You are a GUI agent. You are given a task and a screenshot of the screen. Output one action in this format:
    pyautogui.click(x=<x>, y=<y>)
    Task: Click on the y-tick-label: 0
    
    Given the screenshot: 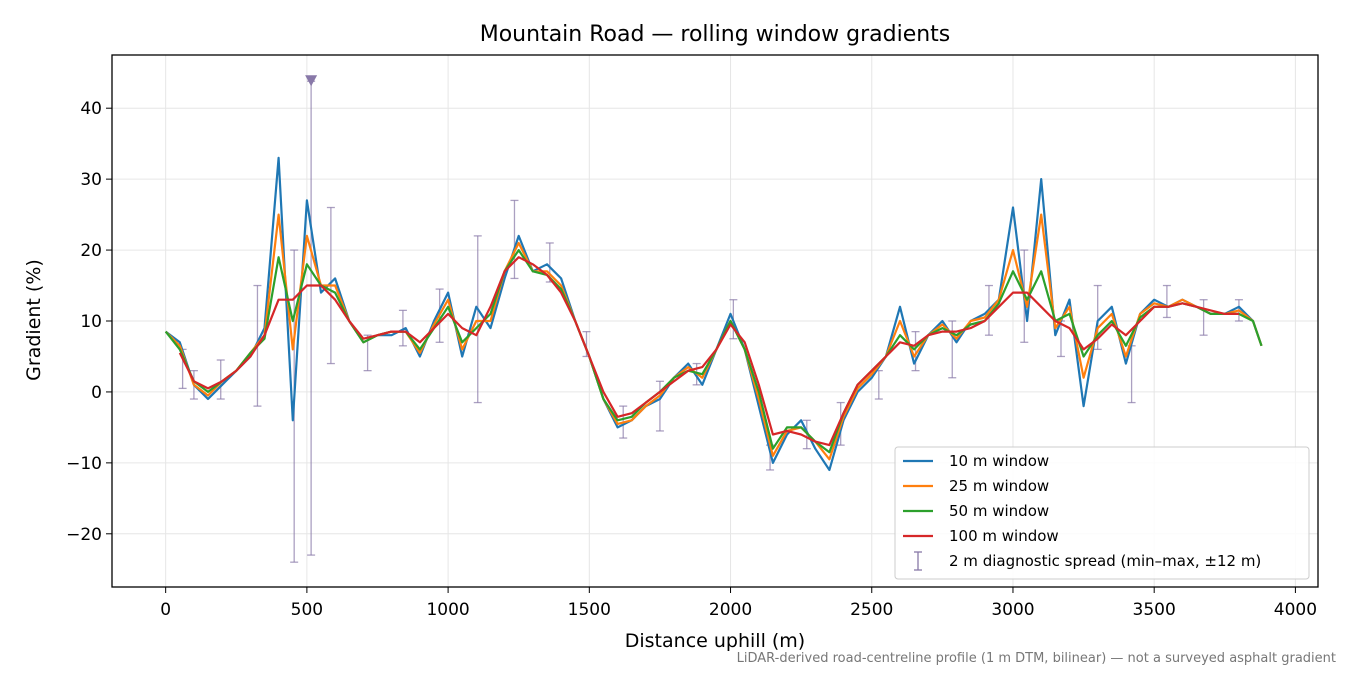 What is the action you would take?
    pyautogui.click(x=96, y=393)
    